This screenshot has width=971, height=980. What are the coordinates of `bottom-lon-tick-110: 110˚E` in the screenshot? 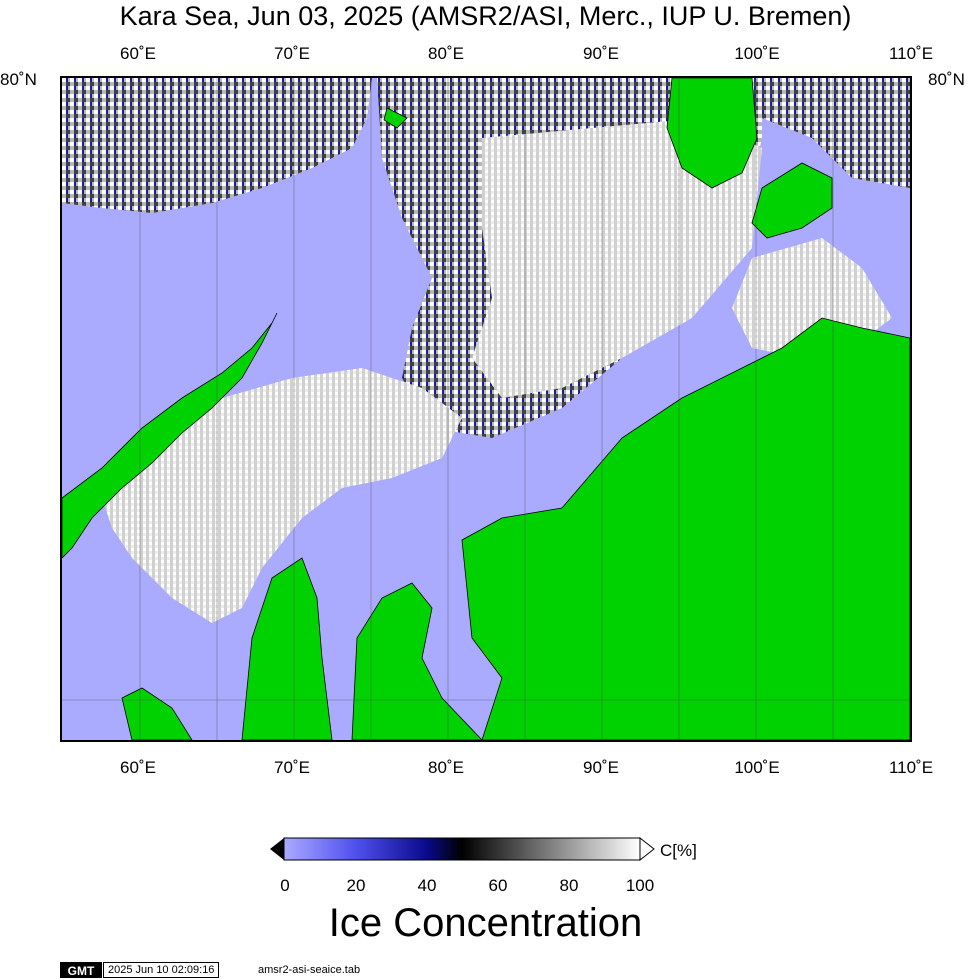 It's located at (911, 767).